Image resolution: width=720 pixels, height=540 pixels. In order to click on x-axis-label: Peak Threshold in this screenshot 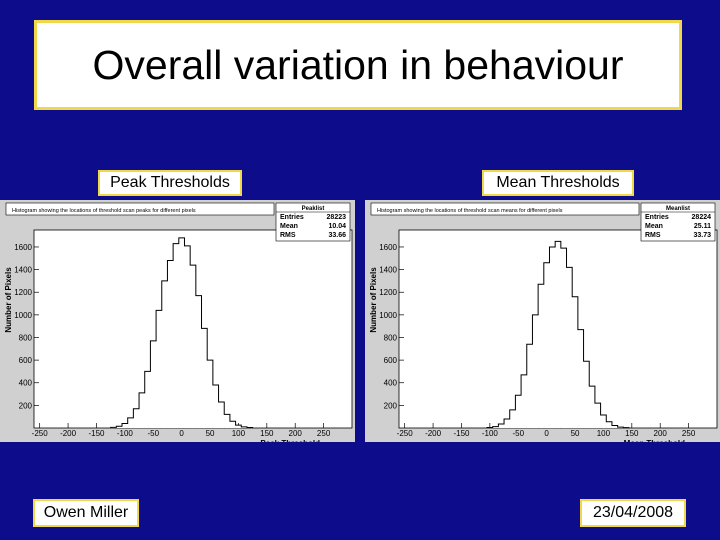, I will do `click(290, 440)`.